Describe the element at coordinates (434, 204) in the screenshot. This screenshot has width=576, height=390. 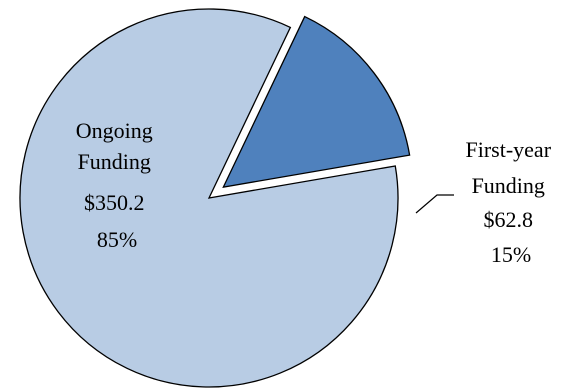
I see `first-year-leader-line` at that location.